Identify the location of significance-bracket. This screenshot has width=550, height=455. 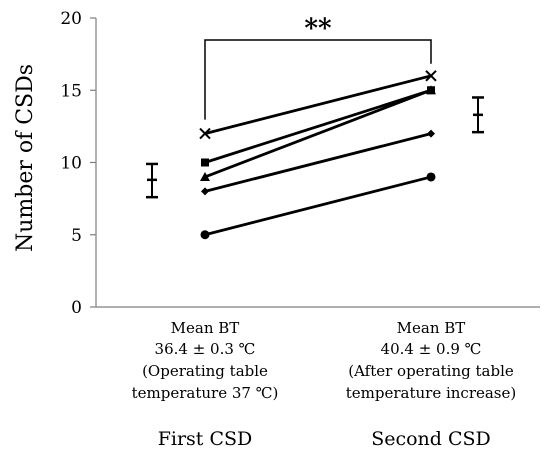
(318, 79).